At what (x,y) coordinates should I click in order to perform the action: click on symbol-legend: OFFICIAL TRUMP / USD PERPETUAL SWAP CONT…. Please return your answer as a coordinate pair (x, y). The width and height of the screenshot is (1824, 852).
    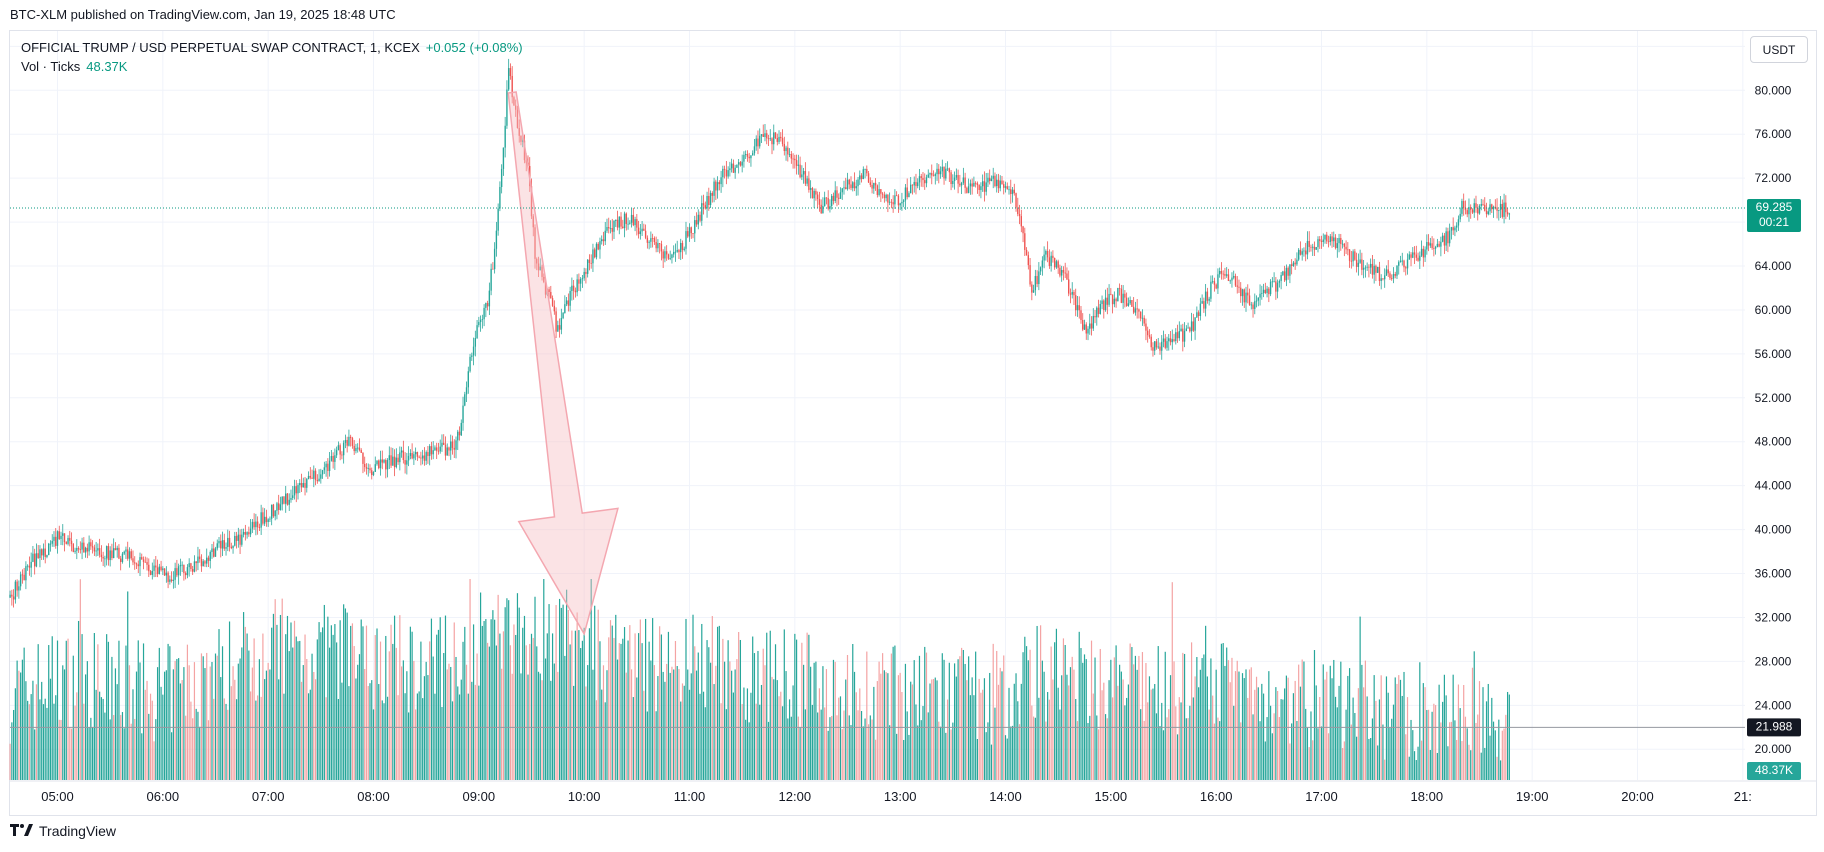
    Looking at the image, I should click on (272, 47).